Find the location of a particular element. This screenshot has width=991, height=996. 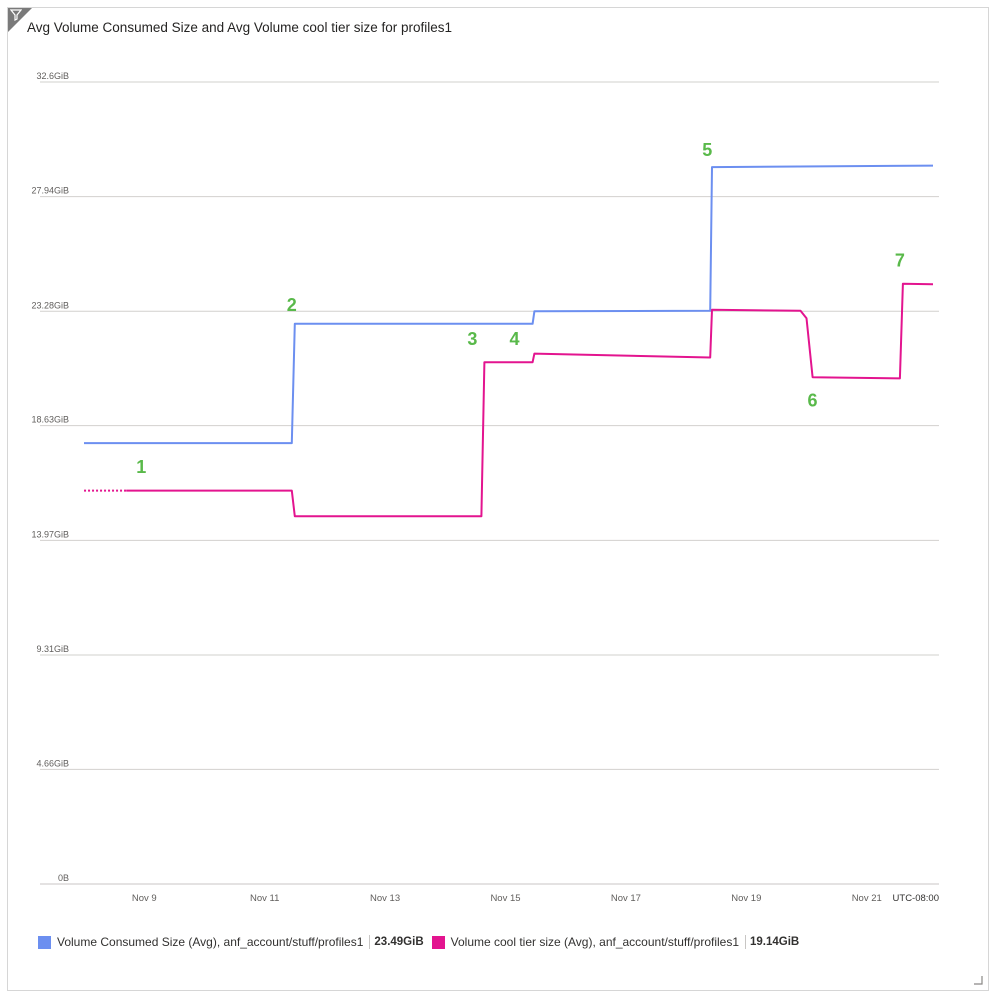

legend-swatch-cool is located at coordinates (438, 942).